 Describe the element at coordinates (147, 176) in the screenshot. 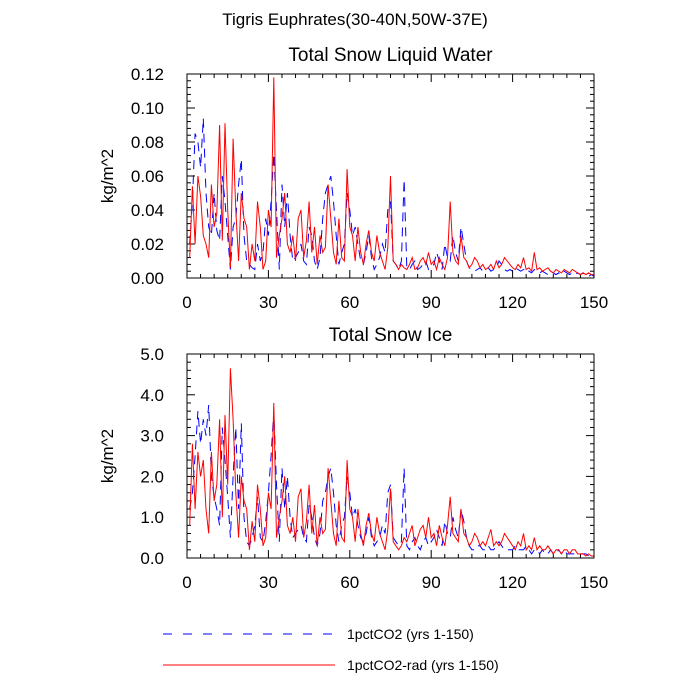

I see `y-tick-label: 0.06` at that location.